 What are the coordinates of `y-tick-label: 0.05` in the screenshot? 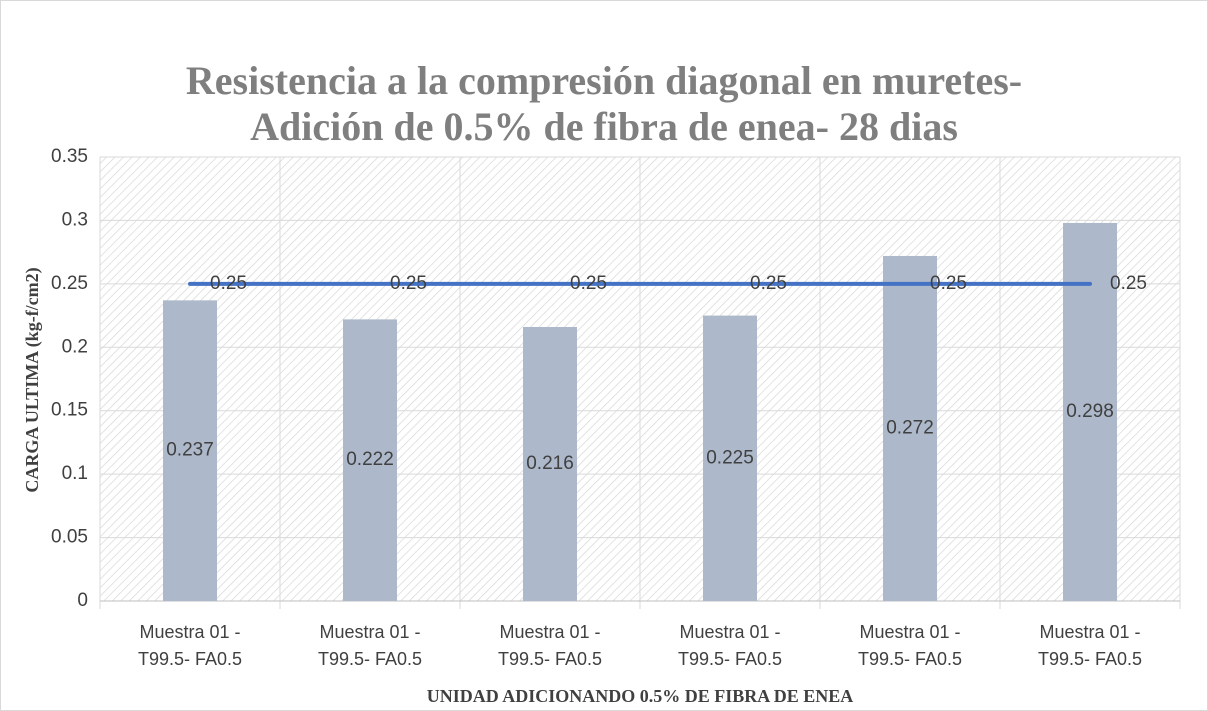 It's located at (69, 537).